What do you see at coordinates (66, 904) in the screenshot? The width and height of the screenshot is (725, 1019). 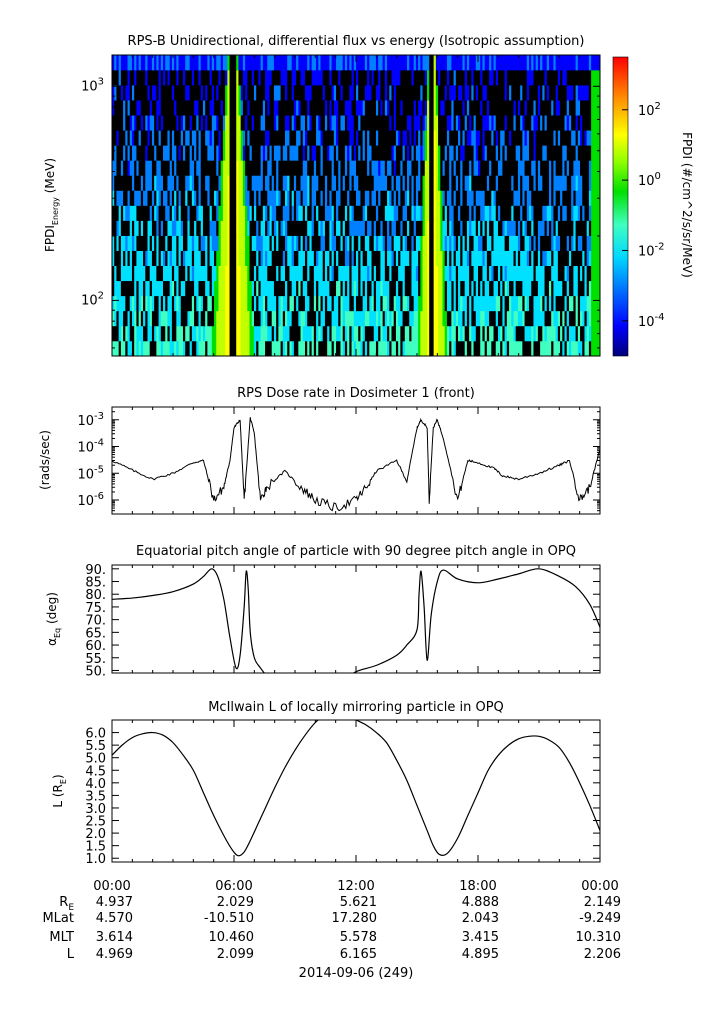 I see `ephemeris-row-label: RE` at bounding box center [66, 904].